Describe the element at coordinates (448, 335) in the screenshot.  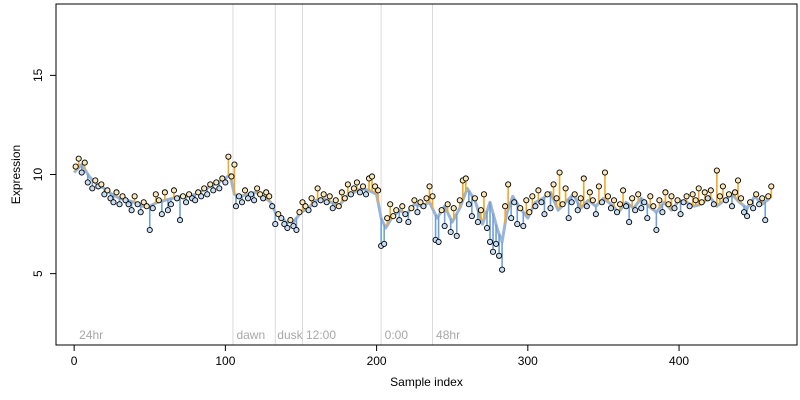
I see `annotation-5: 48hr` at that location.